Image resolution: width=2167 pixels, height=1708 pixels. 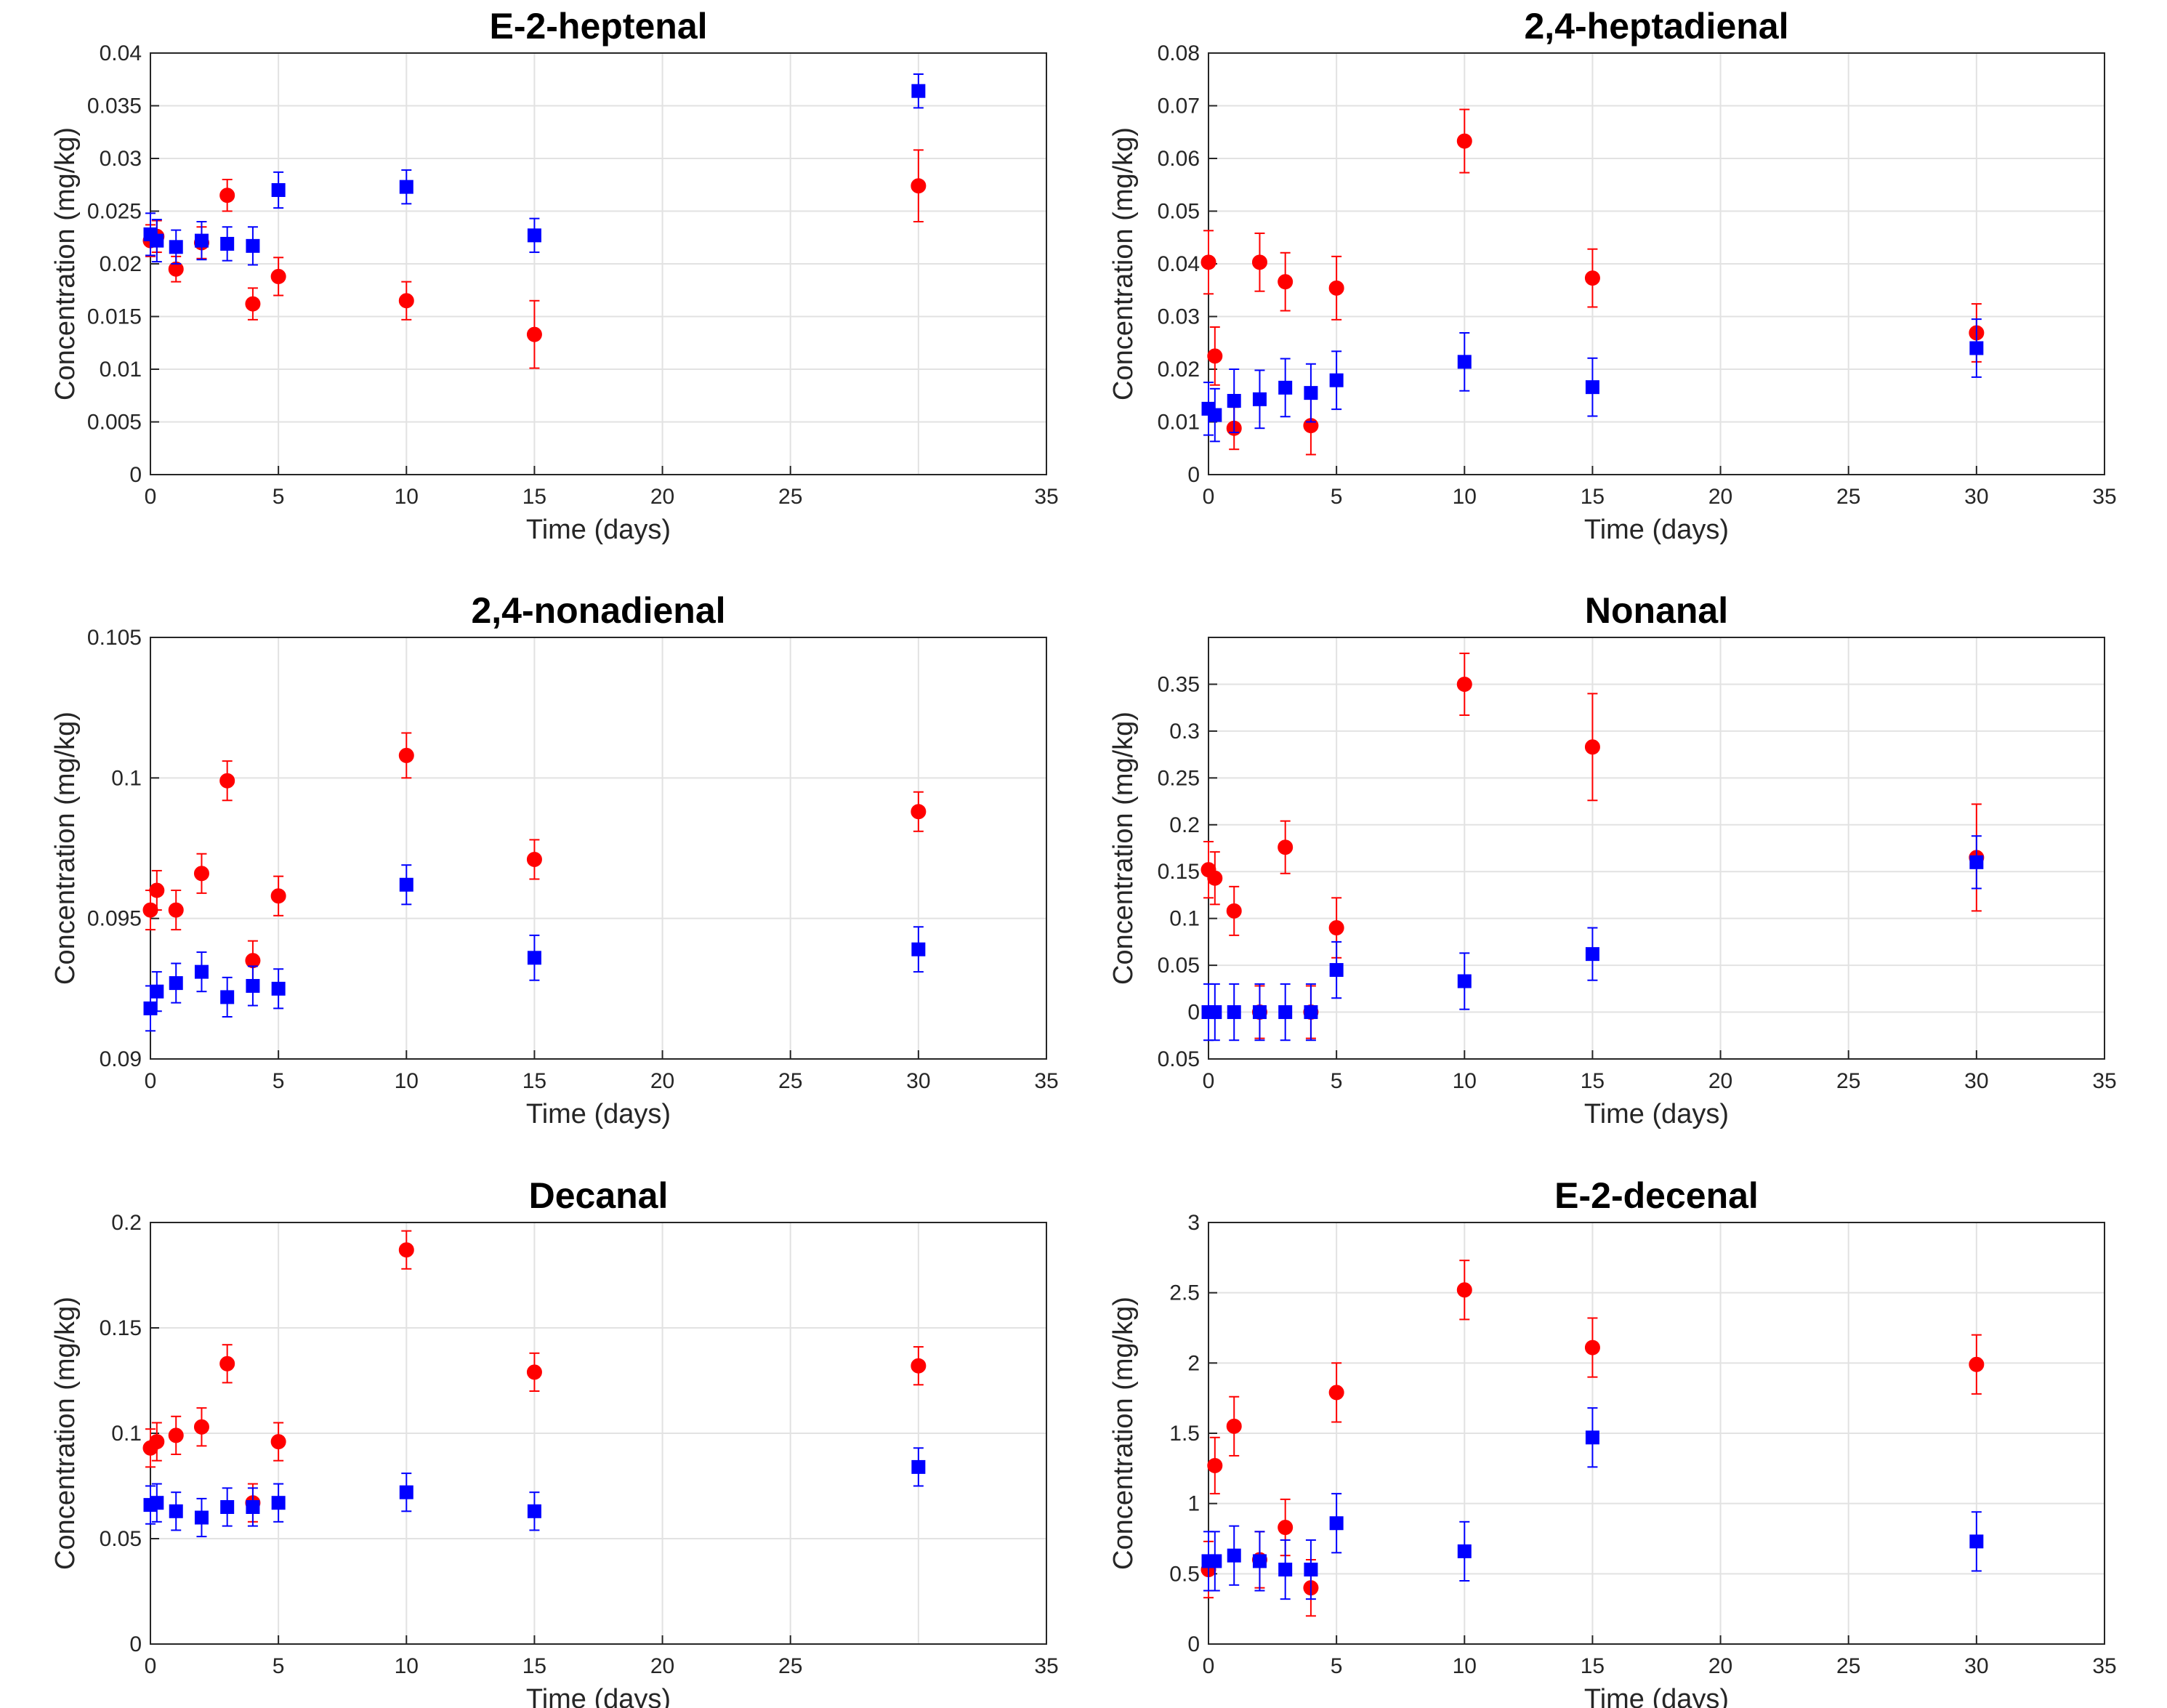 What do you see at coordinates (1179, 778) in the screenshot?
I see `y-tick-label: 0.25` at bounding box center [1179, 778].